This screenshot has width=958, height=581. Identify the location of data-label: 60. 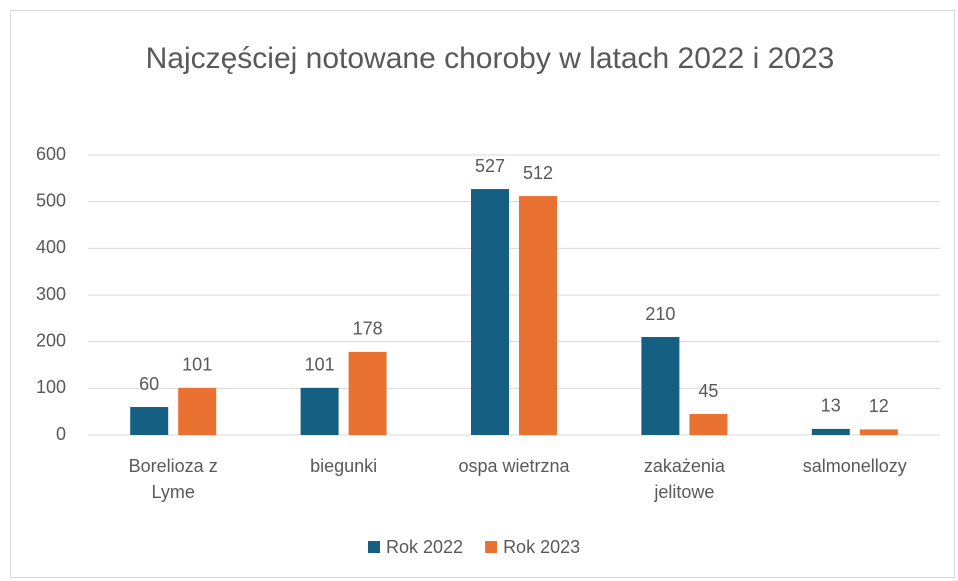
(149, 384).